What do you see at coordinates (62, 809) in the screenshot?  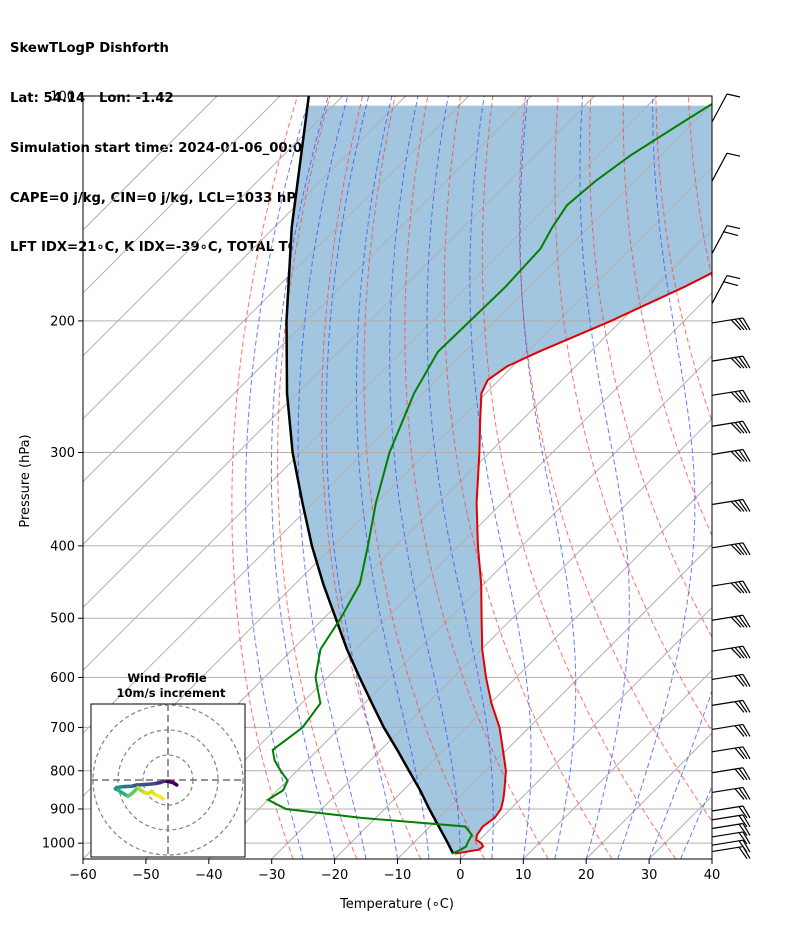 I see `y-tick-label: 900` at bounding box center [62, 809].